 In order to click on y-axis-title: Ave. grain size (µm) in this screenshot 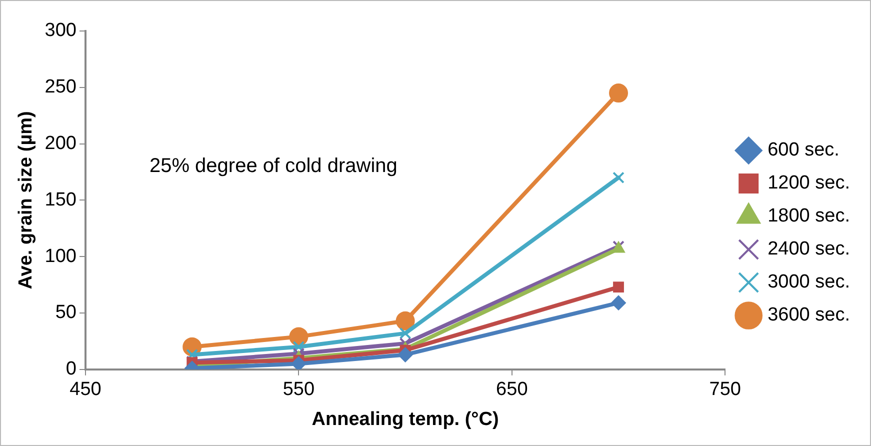, I will do `click(26, 200)`.